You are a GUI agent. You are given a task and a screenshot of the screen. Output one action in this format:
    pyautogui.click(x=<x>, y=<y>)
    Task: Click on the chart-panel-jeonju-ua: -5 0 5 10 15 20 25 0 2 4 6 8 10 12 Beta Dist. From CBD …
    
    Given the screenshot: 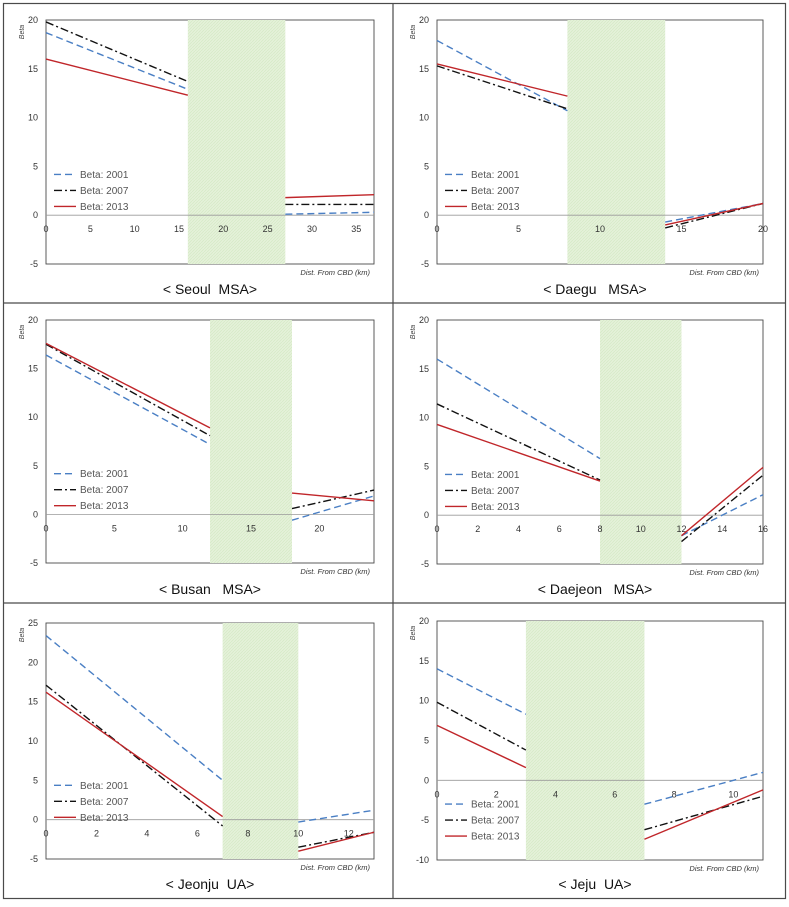 What is the action you would take?
    pyautogui.click(x=197, y=755)
    